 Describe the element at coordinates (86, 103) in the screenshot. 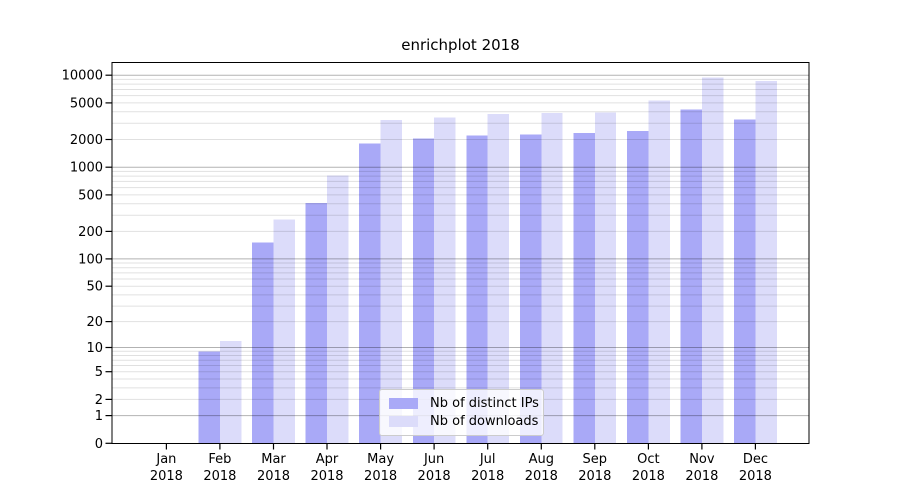

I see `y-tick-label: 5000` at that location.